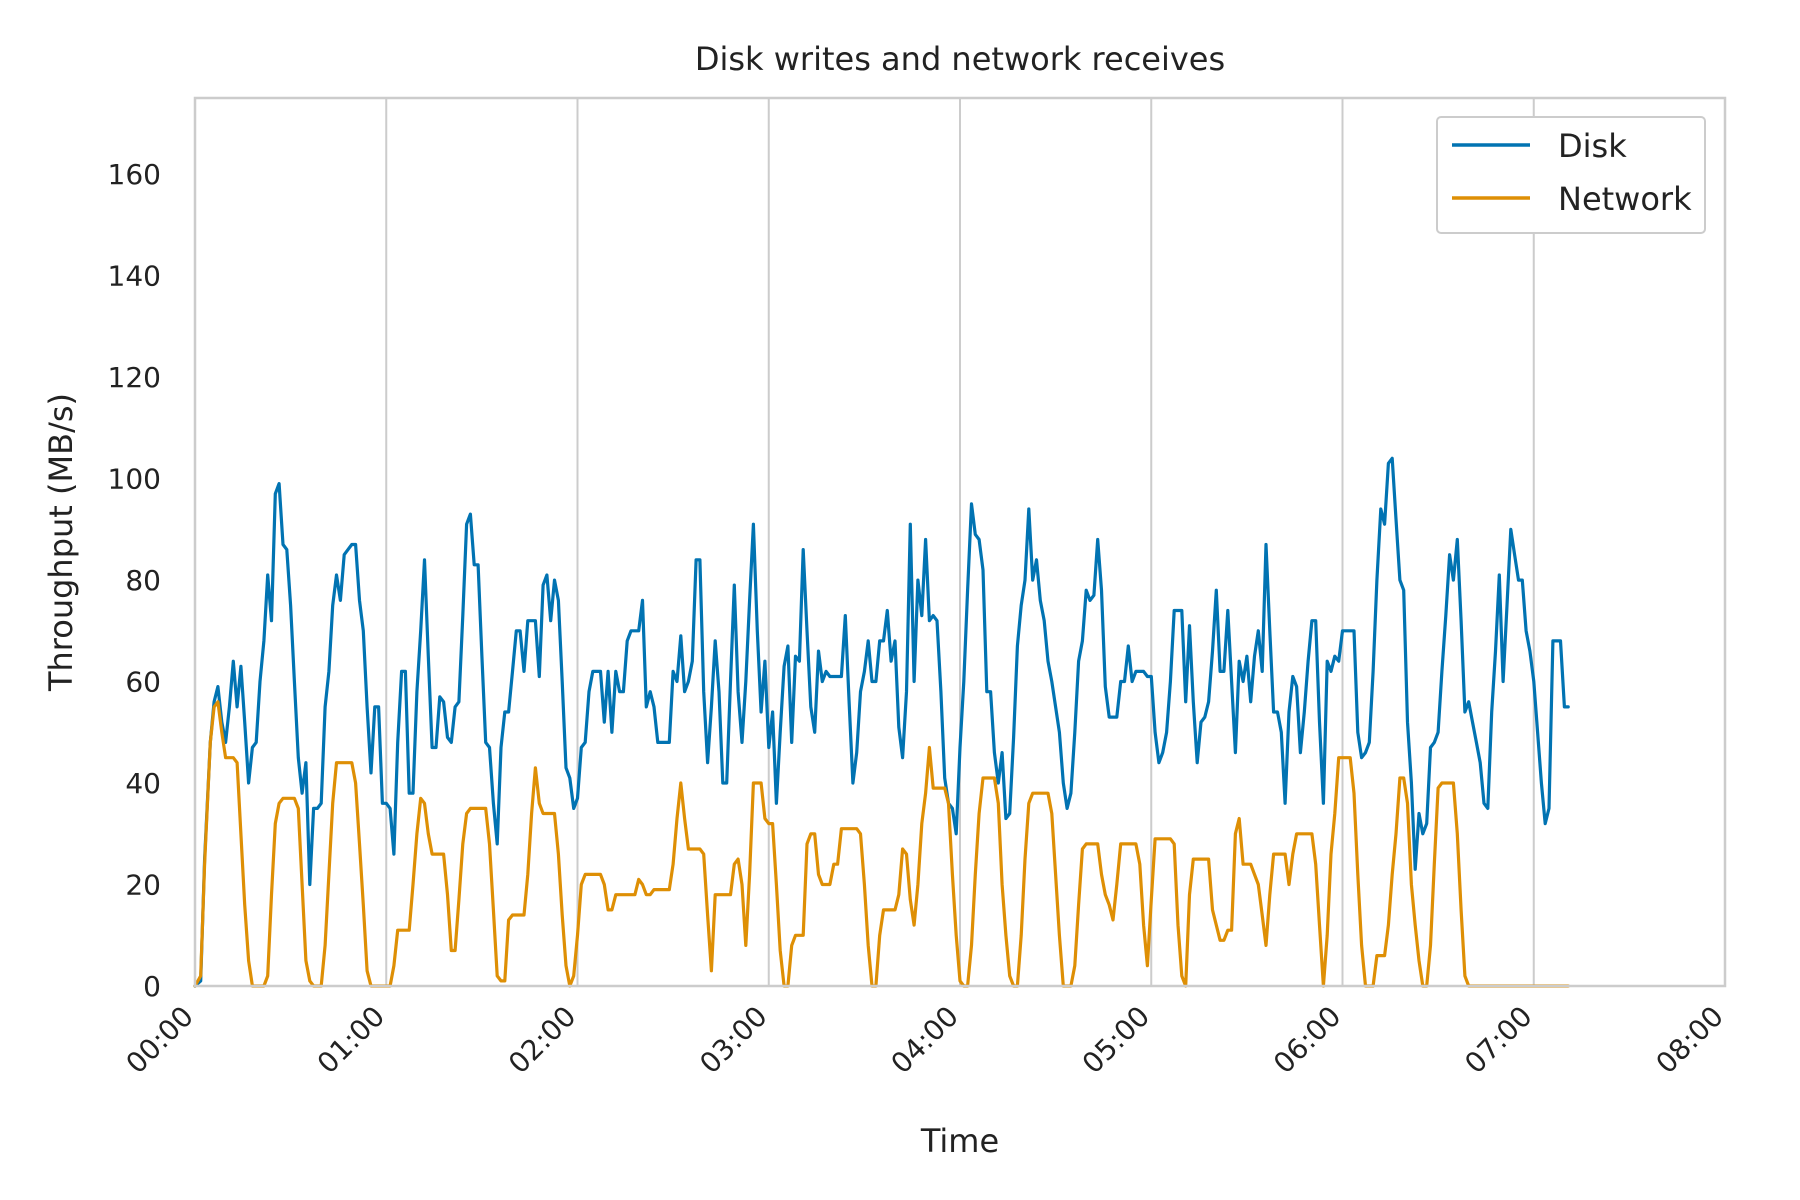 This screenshot has height=1200, width=1800. Describe the element at coordinates (134, 377) in the screenshot. I see `y-tick-label: 120` at that location.